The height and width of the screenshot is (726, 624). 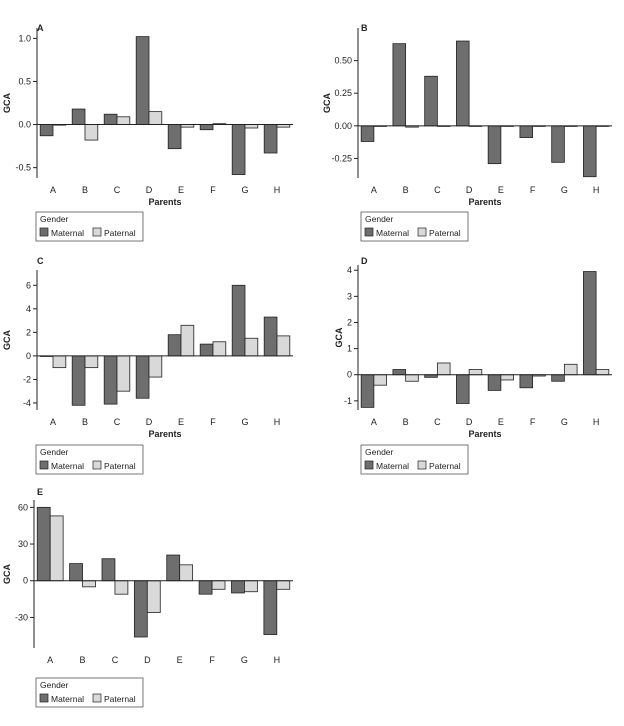 I want to click on panel-label: B, so click(x=364, y=28).